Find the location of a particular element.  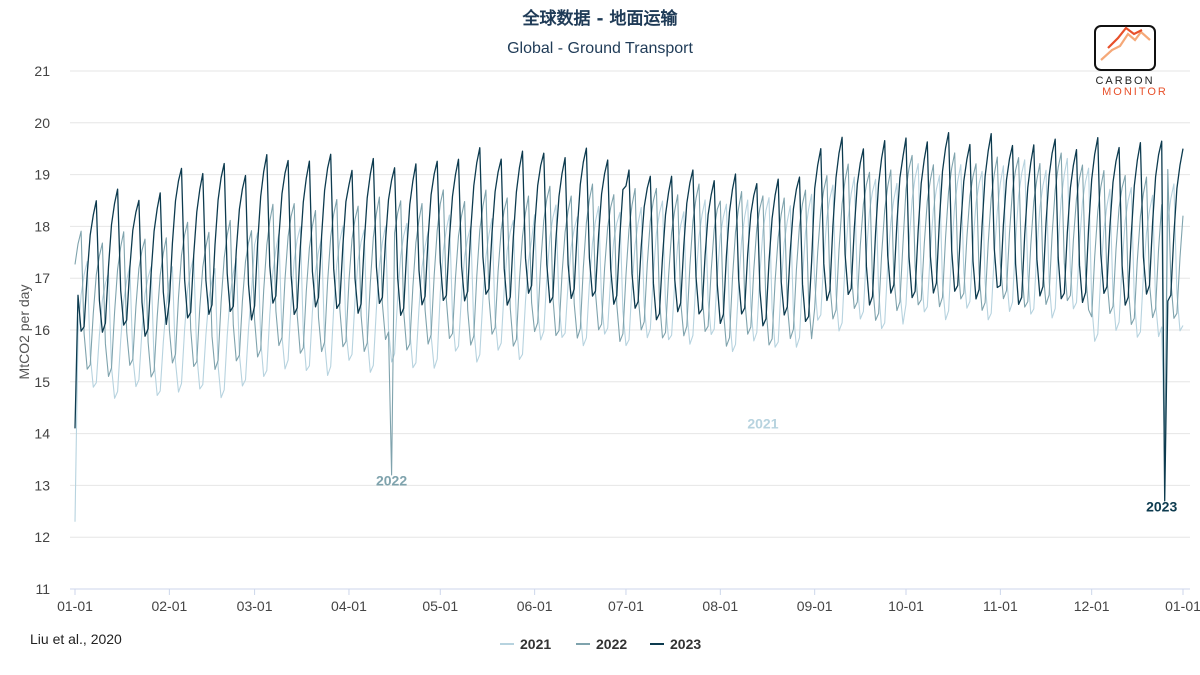

legend-label: 2022 is located at coordinates (611, 644).